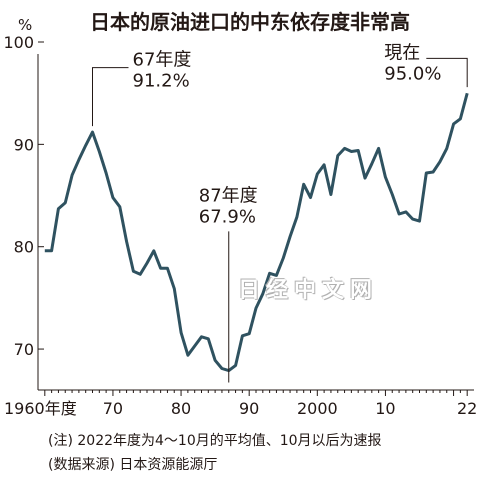 The image size is (500, 490). What do you see at coordinates (467, 408) in the screenshot?
I see `x-tick-label: 22` at bounding box center [467, 408].